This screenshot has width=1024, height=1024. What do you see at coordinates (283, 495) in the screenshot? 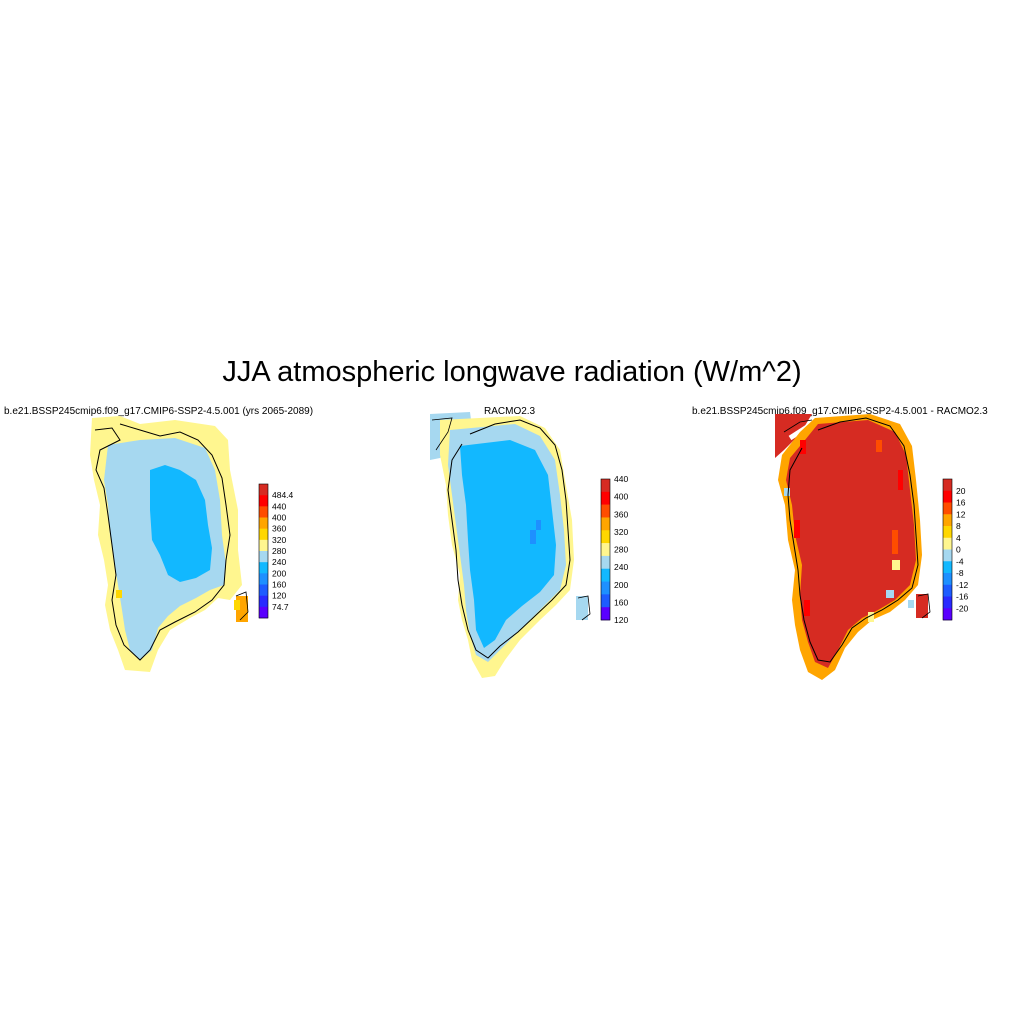
I see `colorbar-tick-label: 484.4` at bounding box center [283, 495].